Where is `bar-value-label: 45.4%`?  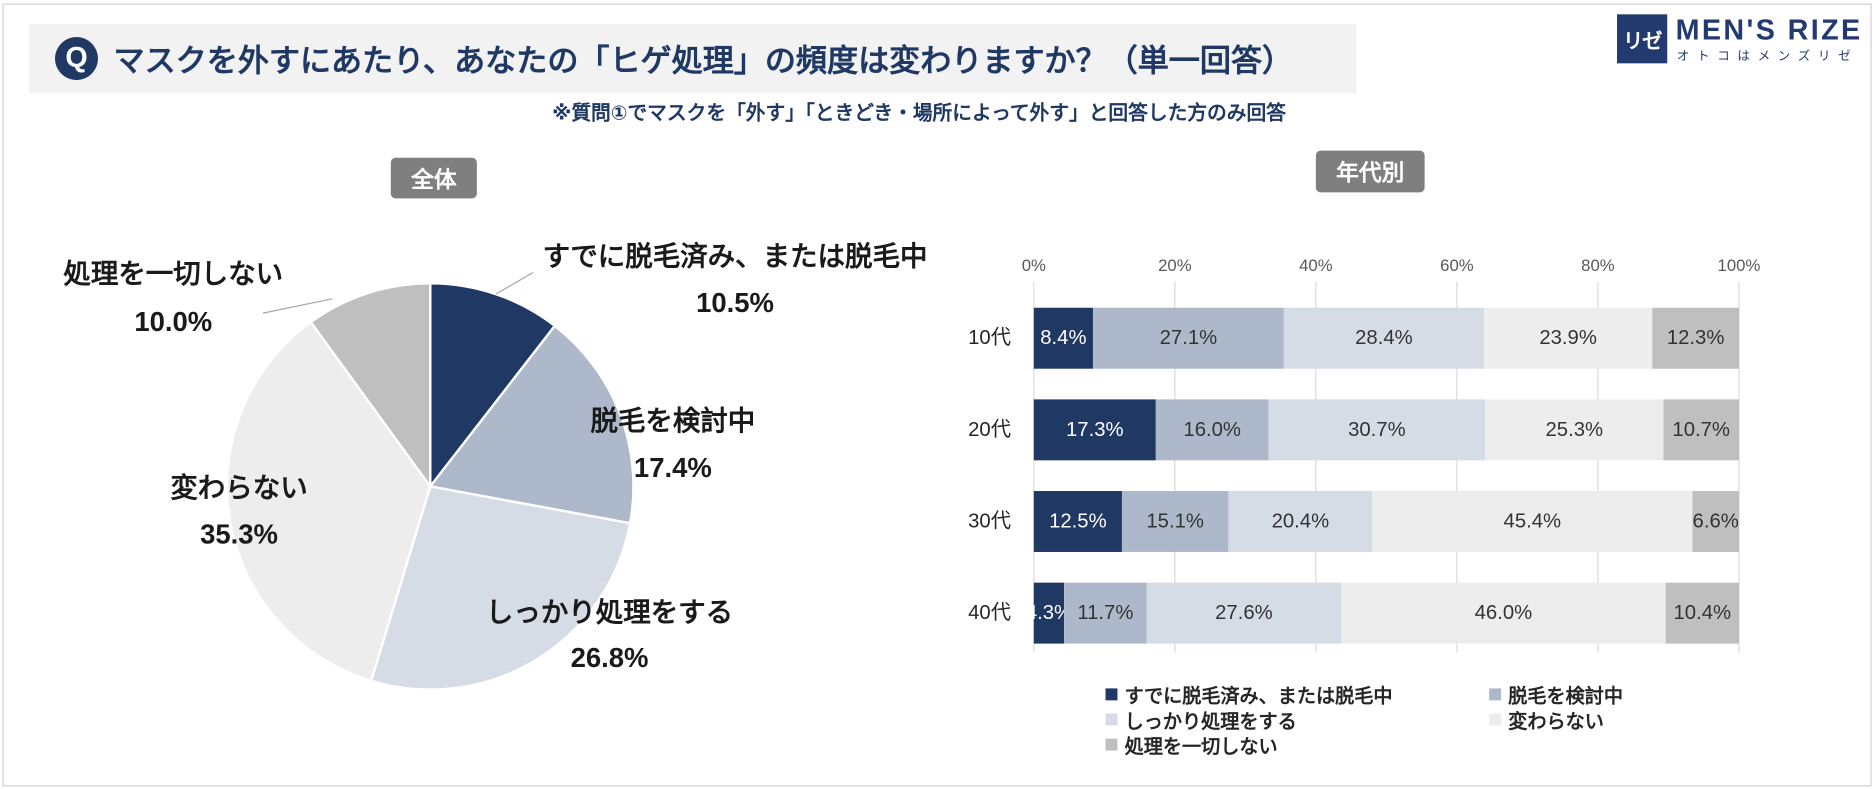 bar-value-label: 45.4% is located at coordinates (1533, 521).